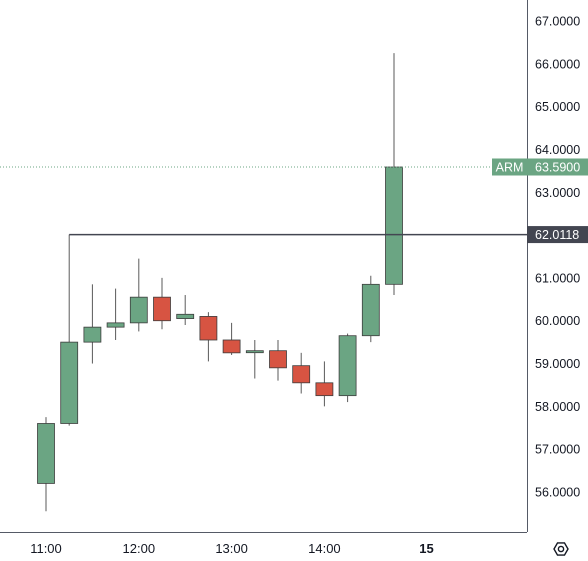  Describe the element at coordinates (557, 450) in the screenshot. I see `price-tick-label: 57.0000` at that location.